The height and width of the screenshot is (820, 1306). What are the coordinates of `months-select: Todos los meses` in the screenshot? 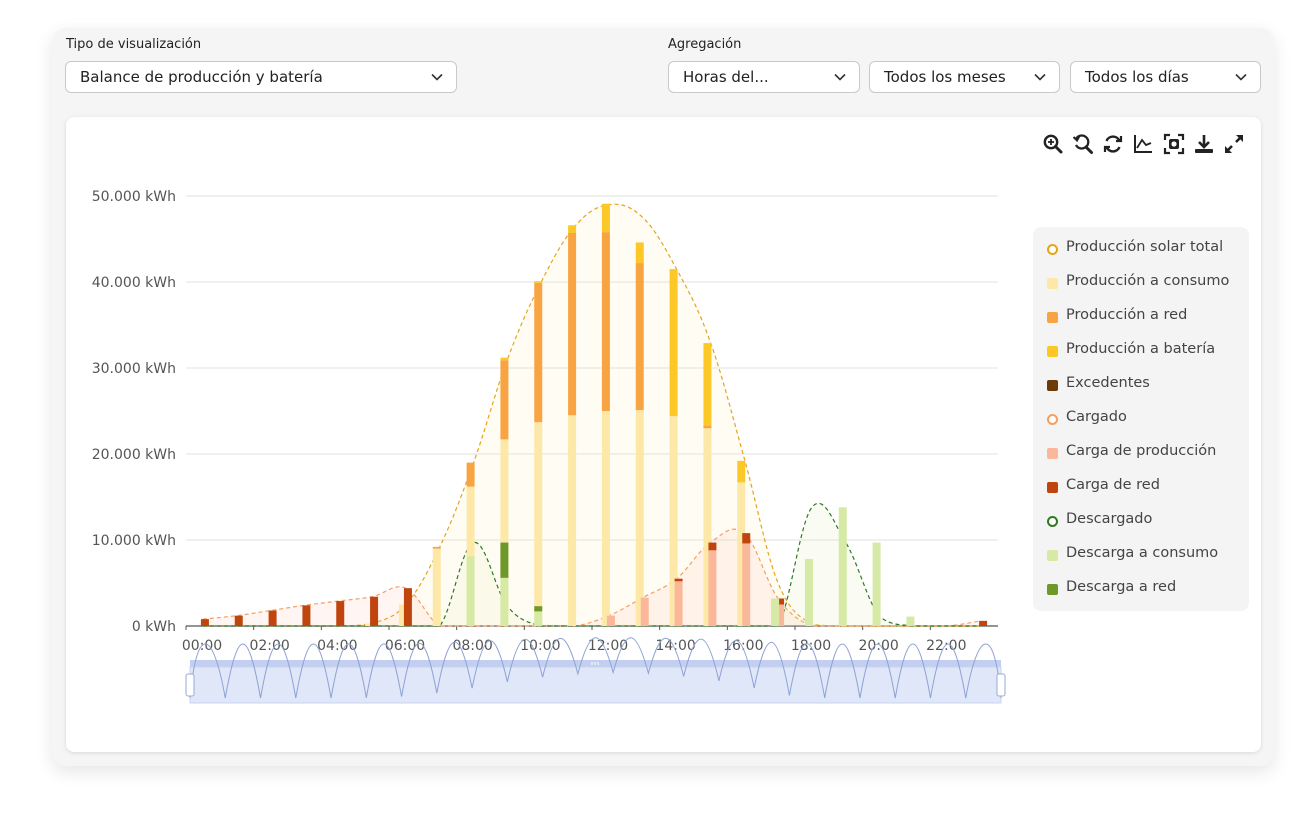 It's located at (964, 77).